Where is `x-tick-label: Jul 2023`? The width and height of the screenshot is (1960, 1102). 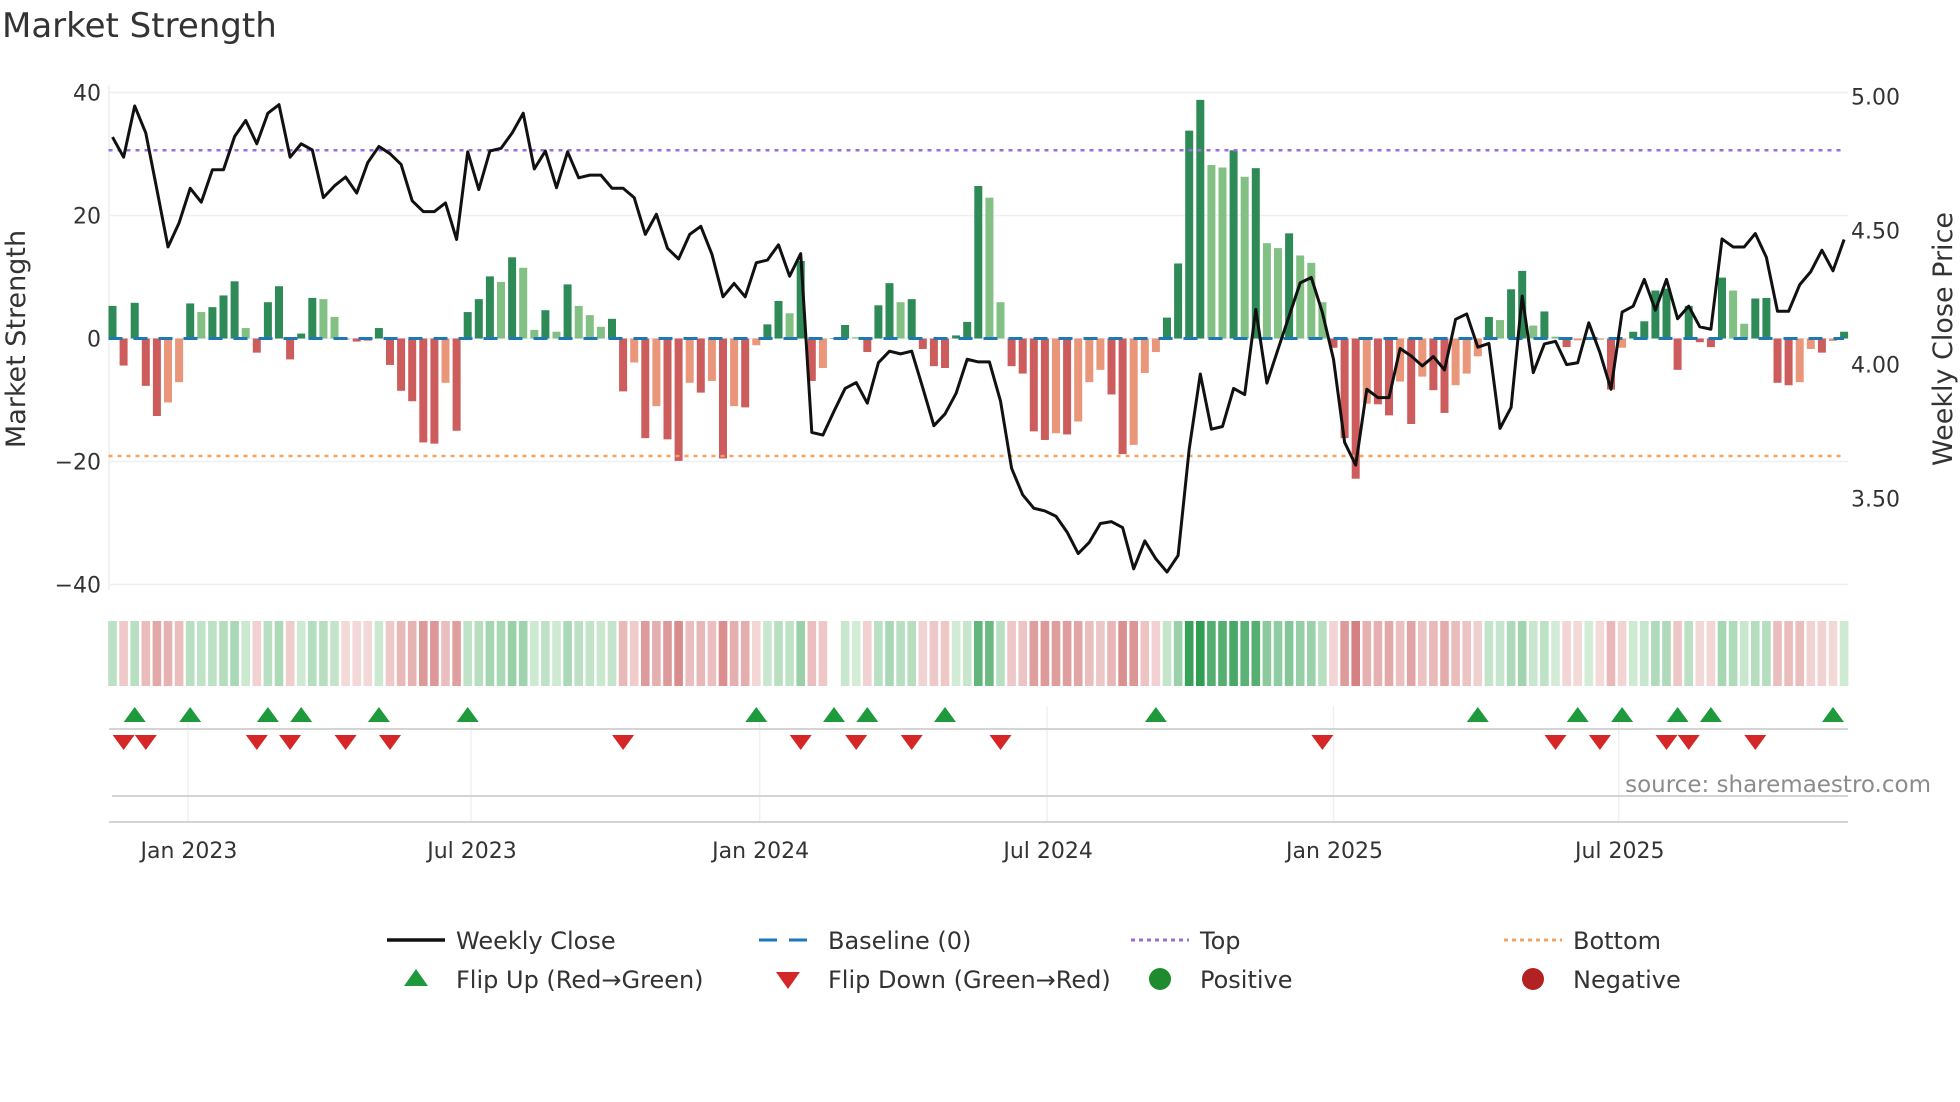
x-tick-label: Jul 2023 is located at coordinates (471, 851).